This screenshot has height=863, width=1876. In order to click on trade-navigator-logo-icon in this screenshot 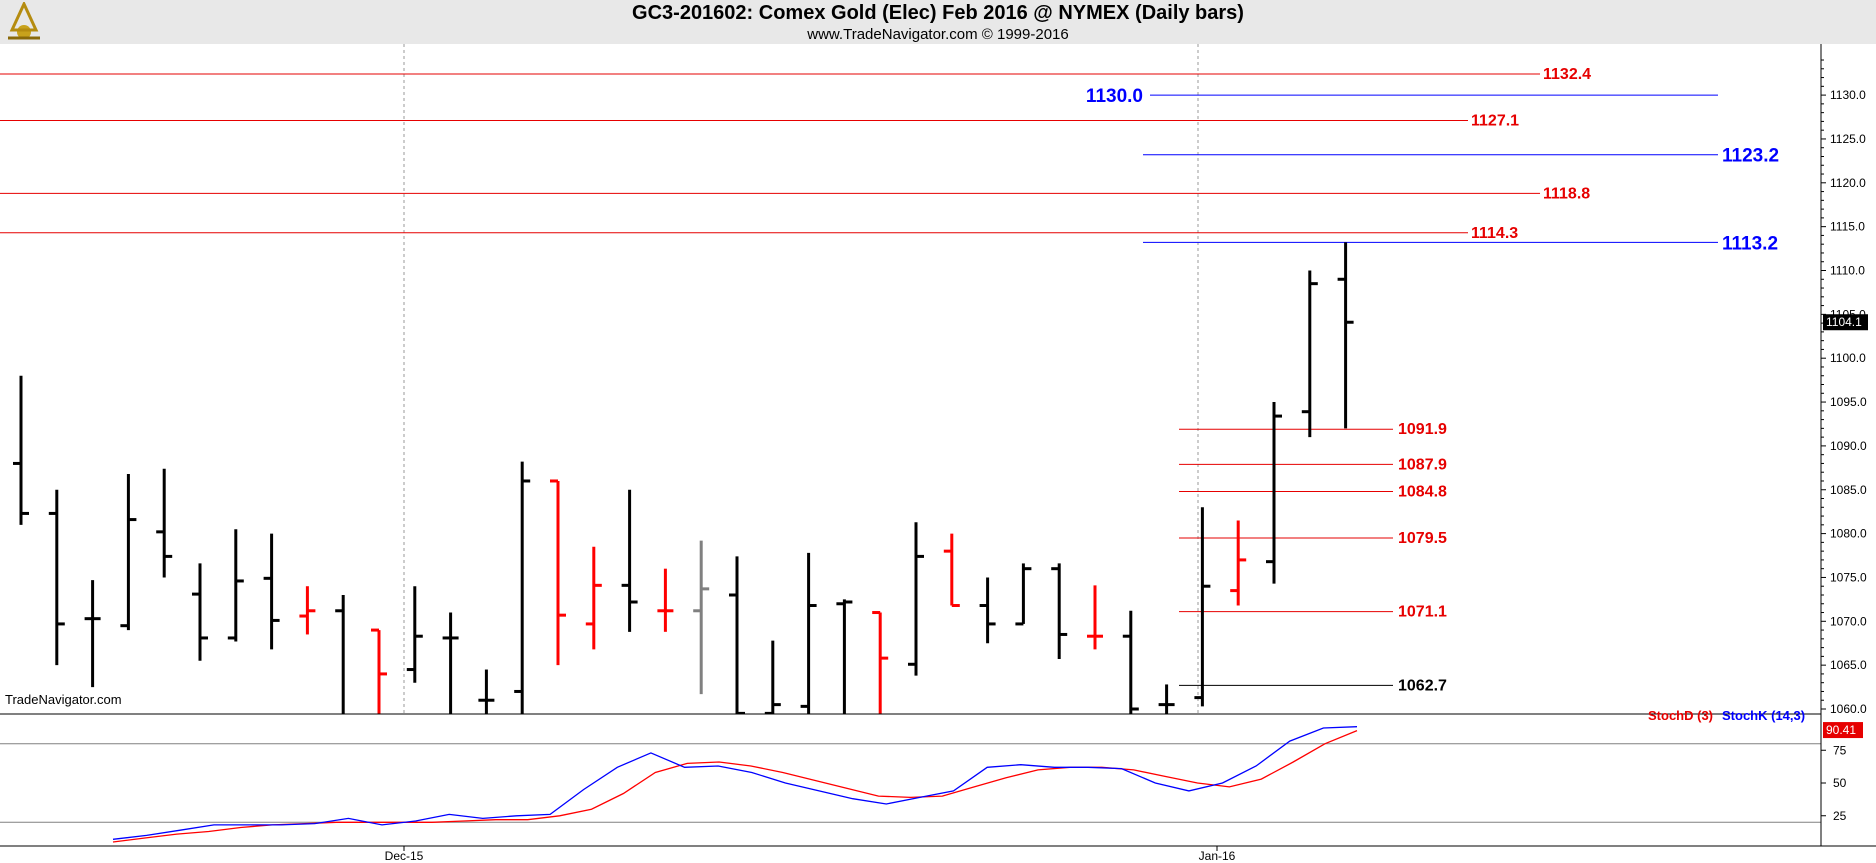, I will do `click(24, 21)`.